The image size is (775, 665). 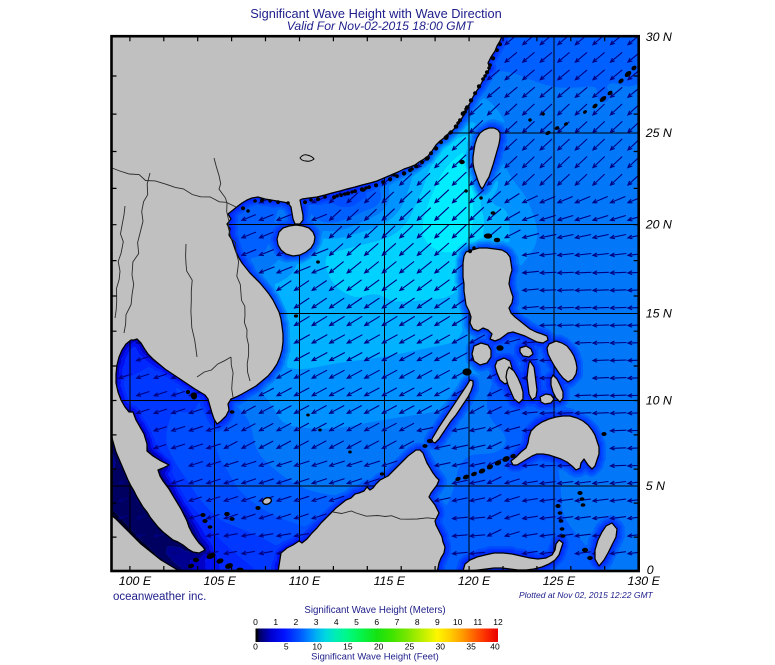 What do you see at coordinates (397, 622) in the screenshot?
I see `svg-text: 7` at bounding box center [397, 622].